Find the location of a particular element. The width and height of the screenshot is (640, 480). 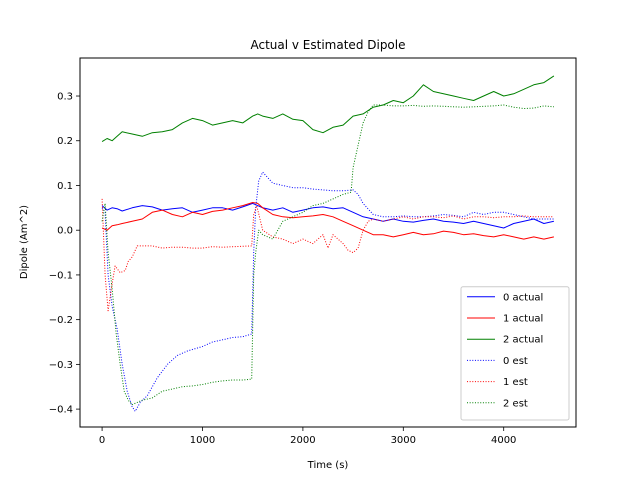

chart-title: Actual v Estimated Dipole is located at coordinates (327, 45).